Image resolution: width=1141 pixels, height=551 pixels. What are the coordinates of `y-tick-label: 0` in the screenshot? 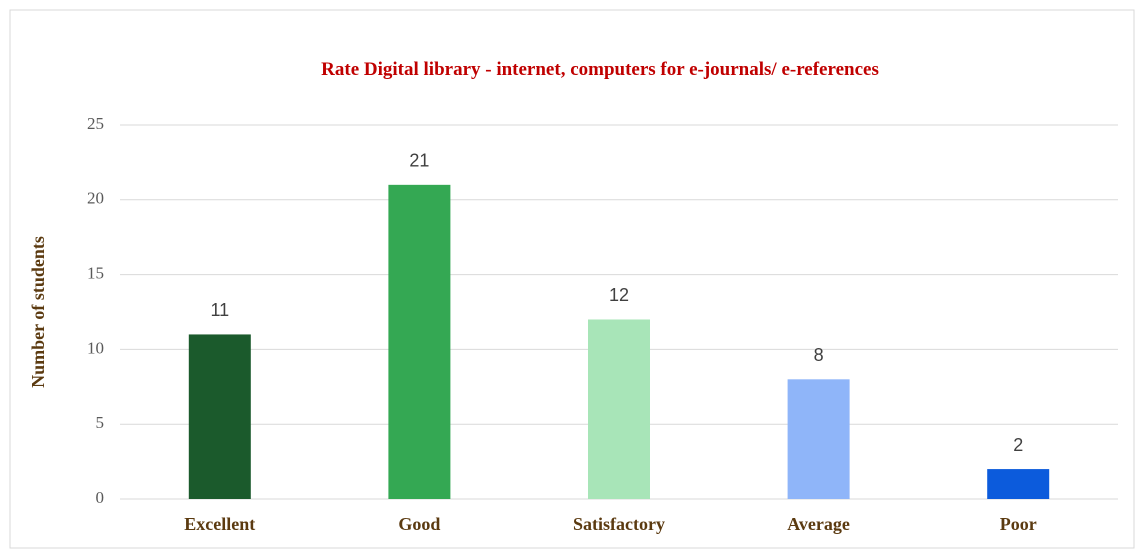 It's located at (100, 497).